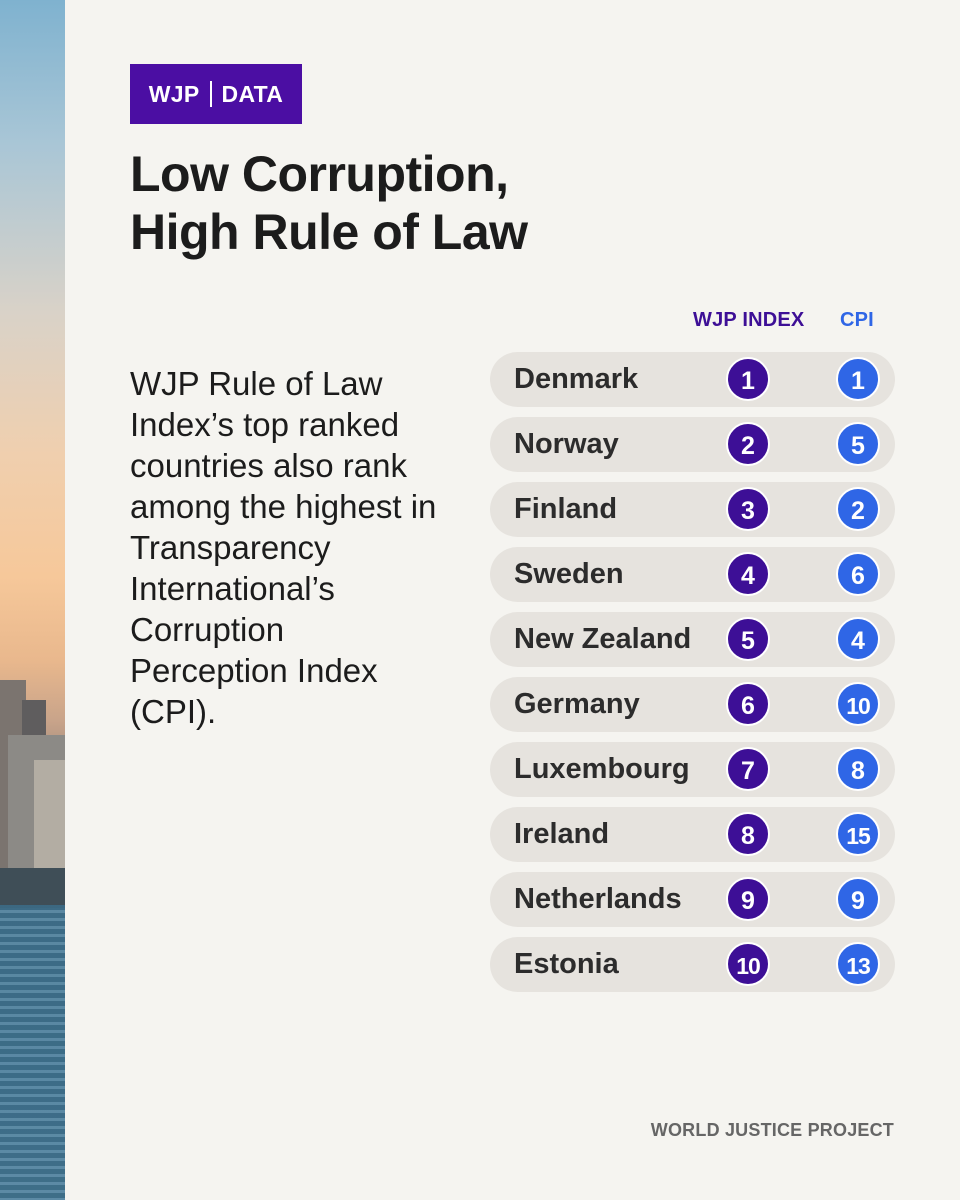 The height and width of the screenshot is (1200, 960). I want to click on cpi-rank-badge: 13, so click(858, 964).